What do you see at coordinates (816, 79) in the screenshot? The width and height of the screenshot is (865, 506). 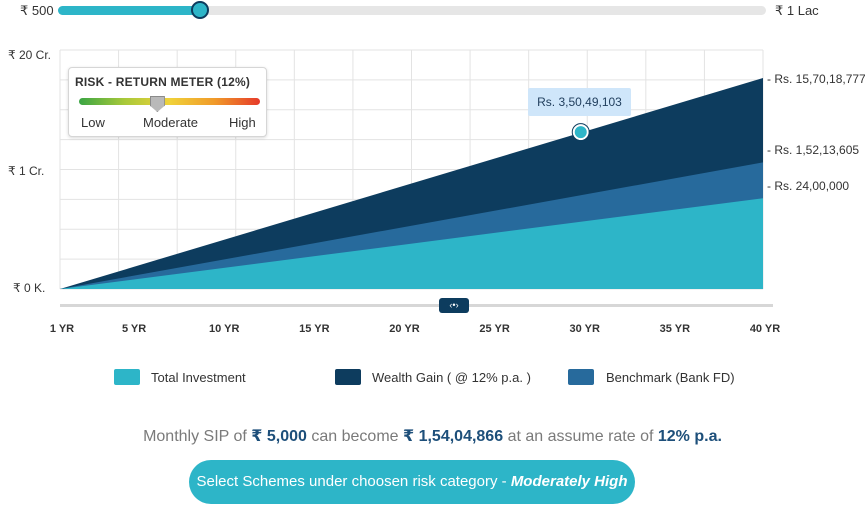 I see `end-value-label: - Rs. 15,70,18,777` at bounding box center [816, 79].